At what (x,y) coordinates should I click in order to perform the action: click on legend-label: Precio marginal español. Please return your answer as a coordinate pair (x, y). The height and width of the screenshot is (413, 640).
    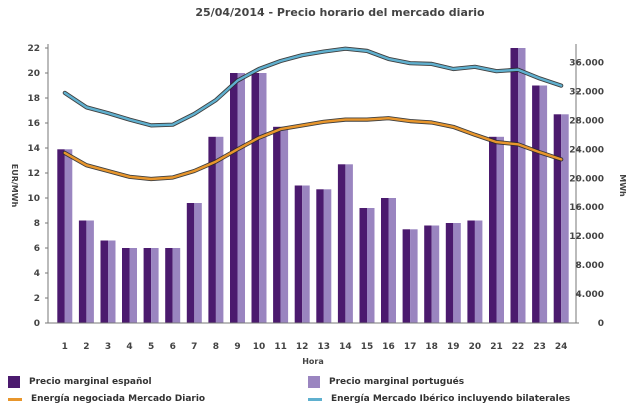
    Looking at the image, I should click on (90, 382).